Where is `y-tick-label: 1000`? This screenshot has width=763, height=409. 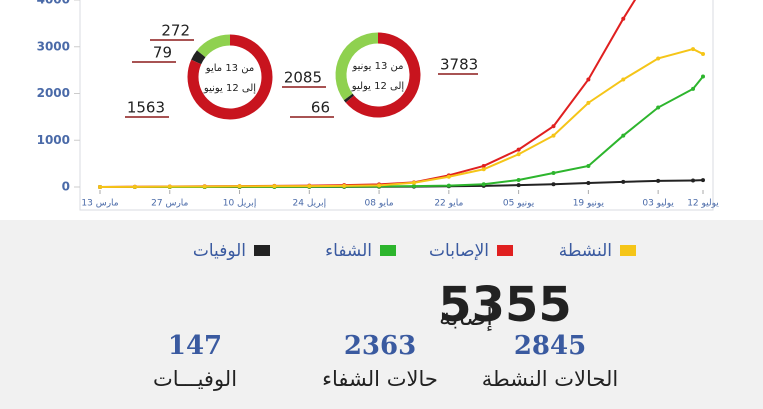 y-tick-label: 1000 is located at coordinates (53, 140).